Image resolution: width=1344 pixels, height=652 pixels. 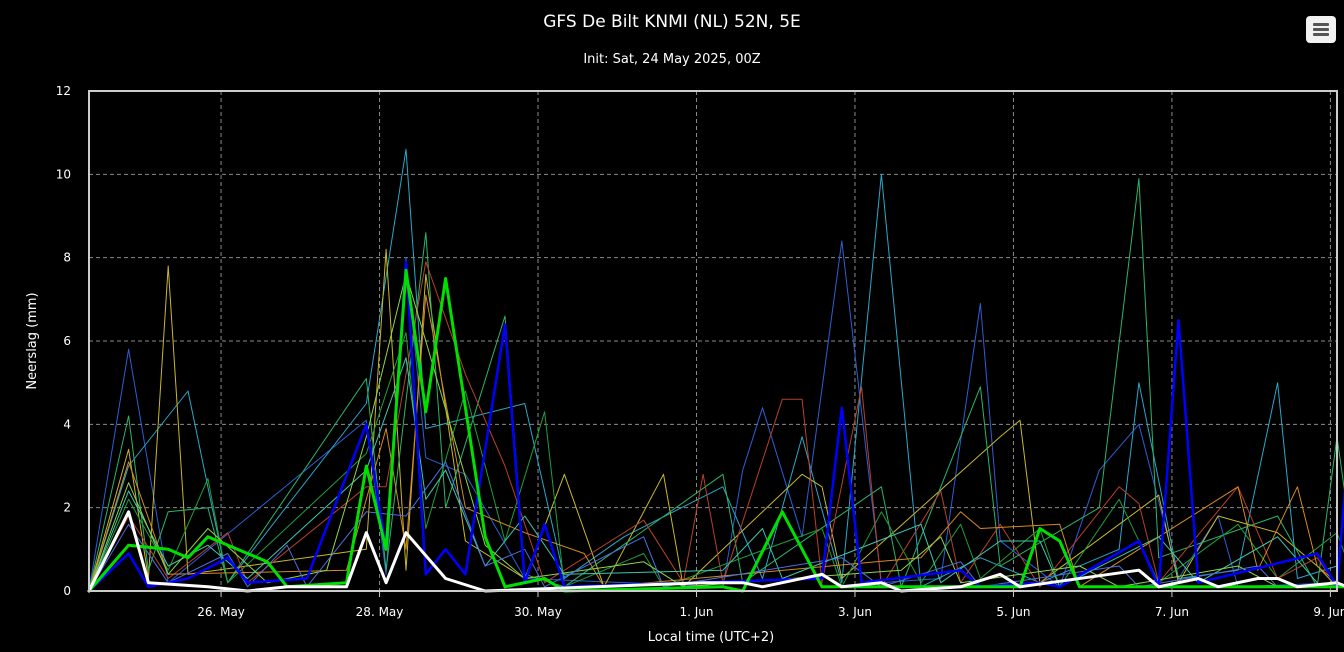 I want to click on x-tick-label: 9. Jun, so click(x=1328, y=612).